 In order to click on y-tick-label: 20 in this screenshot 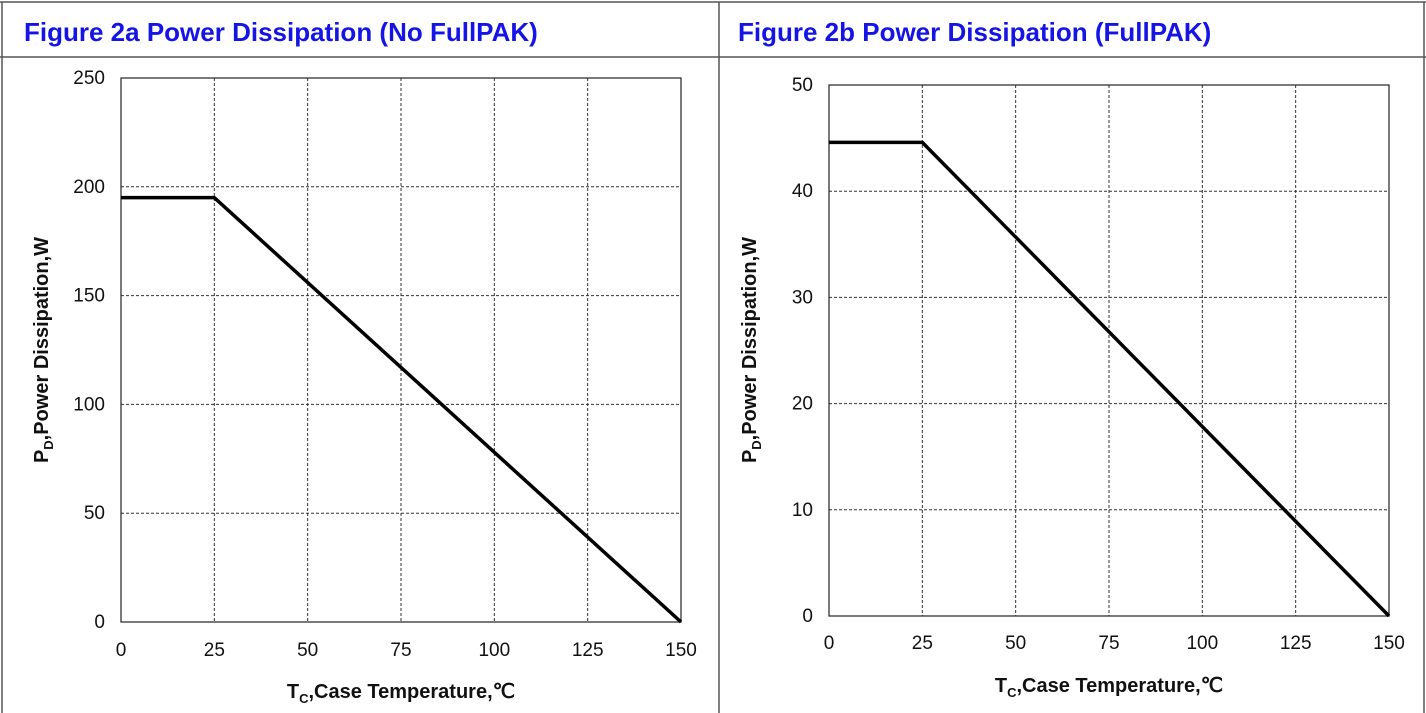, I will do `click(802, 404)`.